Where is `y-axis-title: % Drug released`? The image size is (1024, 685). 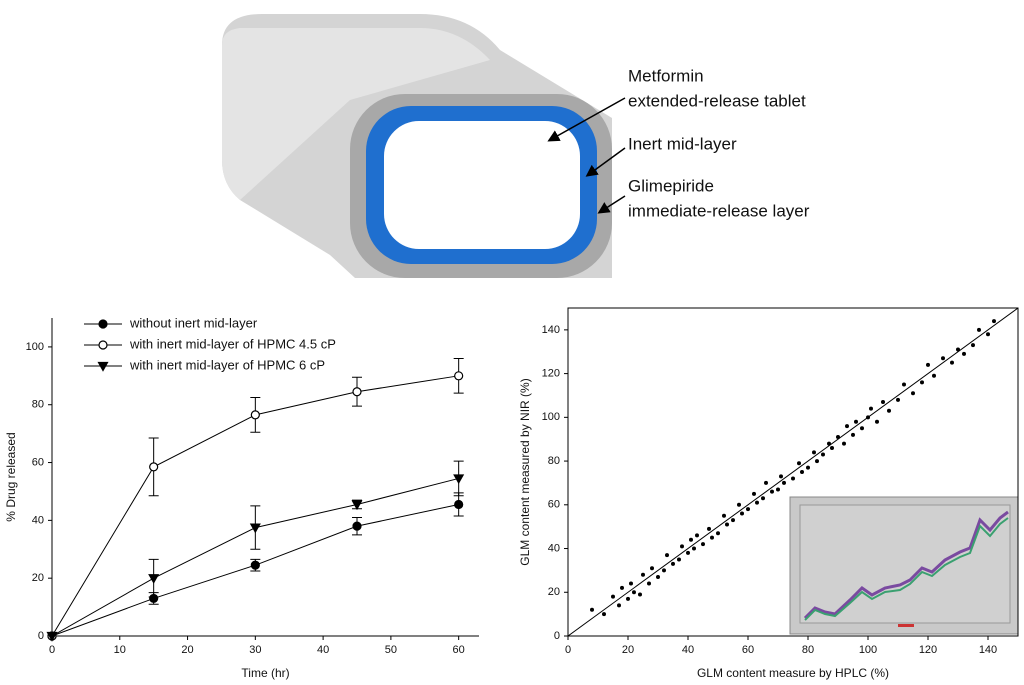 y-axis-title: % Drug released is located at coordinates (11, 476).